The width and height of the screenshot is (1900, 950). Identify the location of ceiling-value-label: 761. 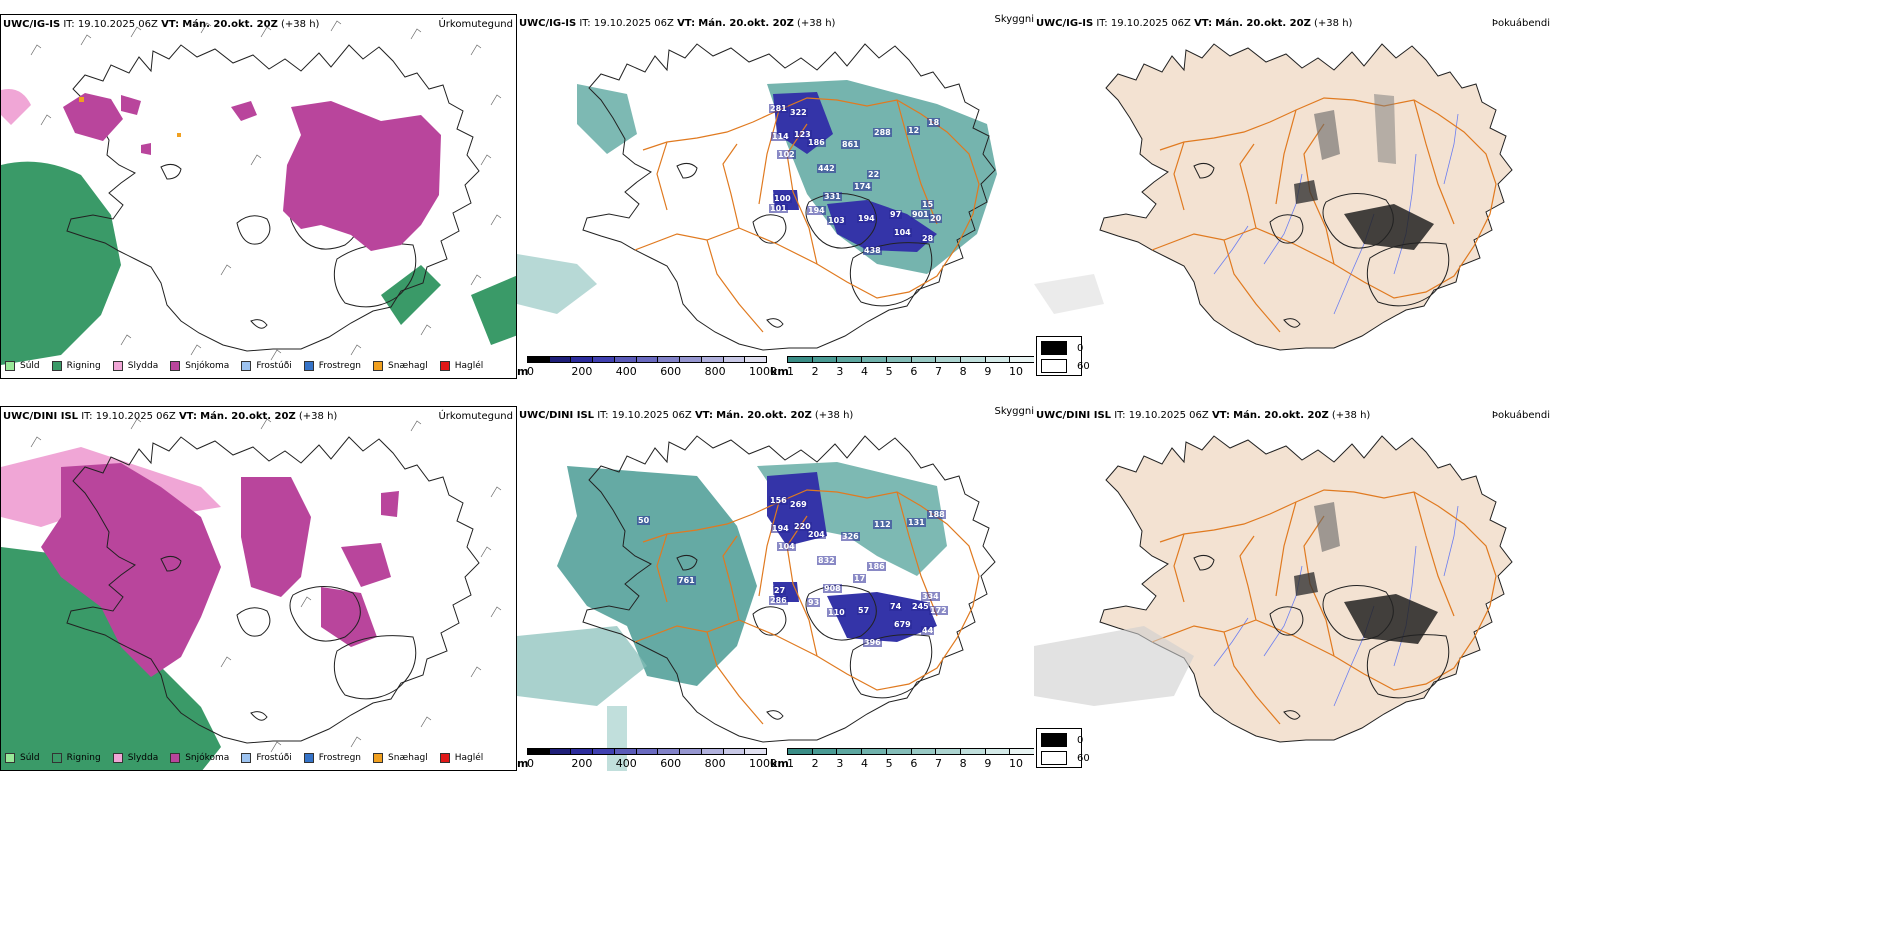
(686, 580).